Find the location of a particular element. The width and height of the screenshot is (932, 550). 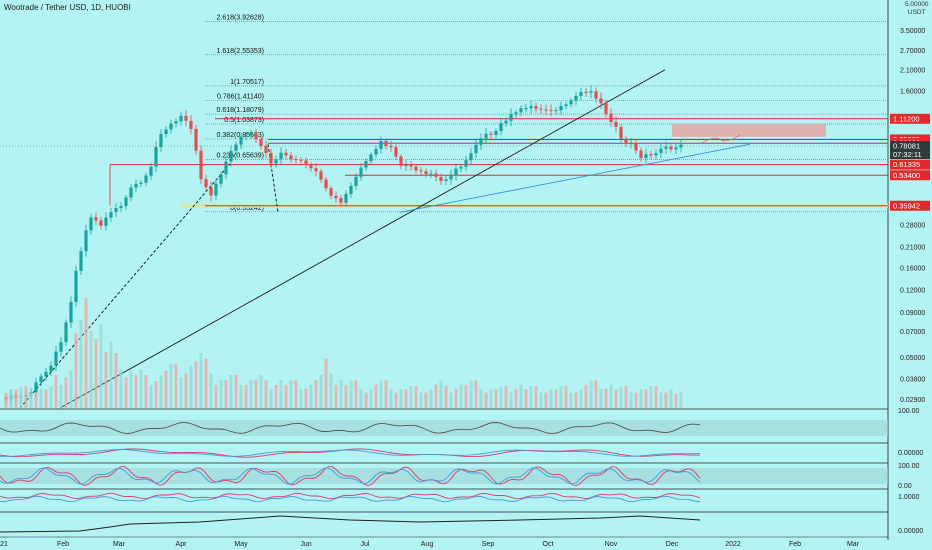

price-label-text: 0.53400 is located at coordinates (906, 175).